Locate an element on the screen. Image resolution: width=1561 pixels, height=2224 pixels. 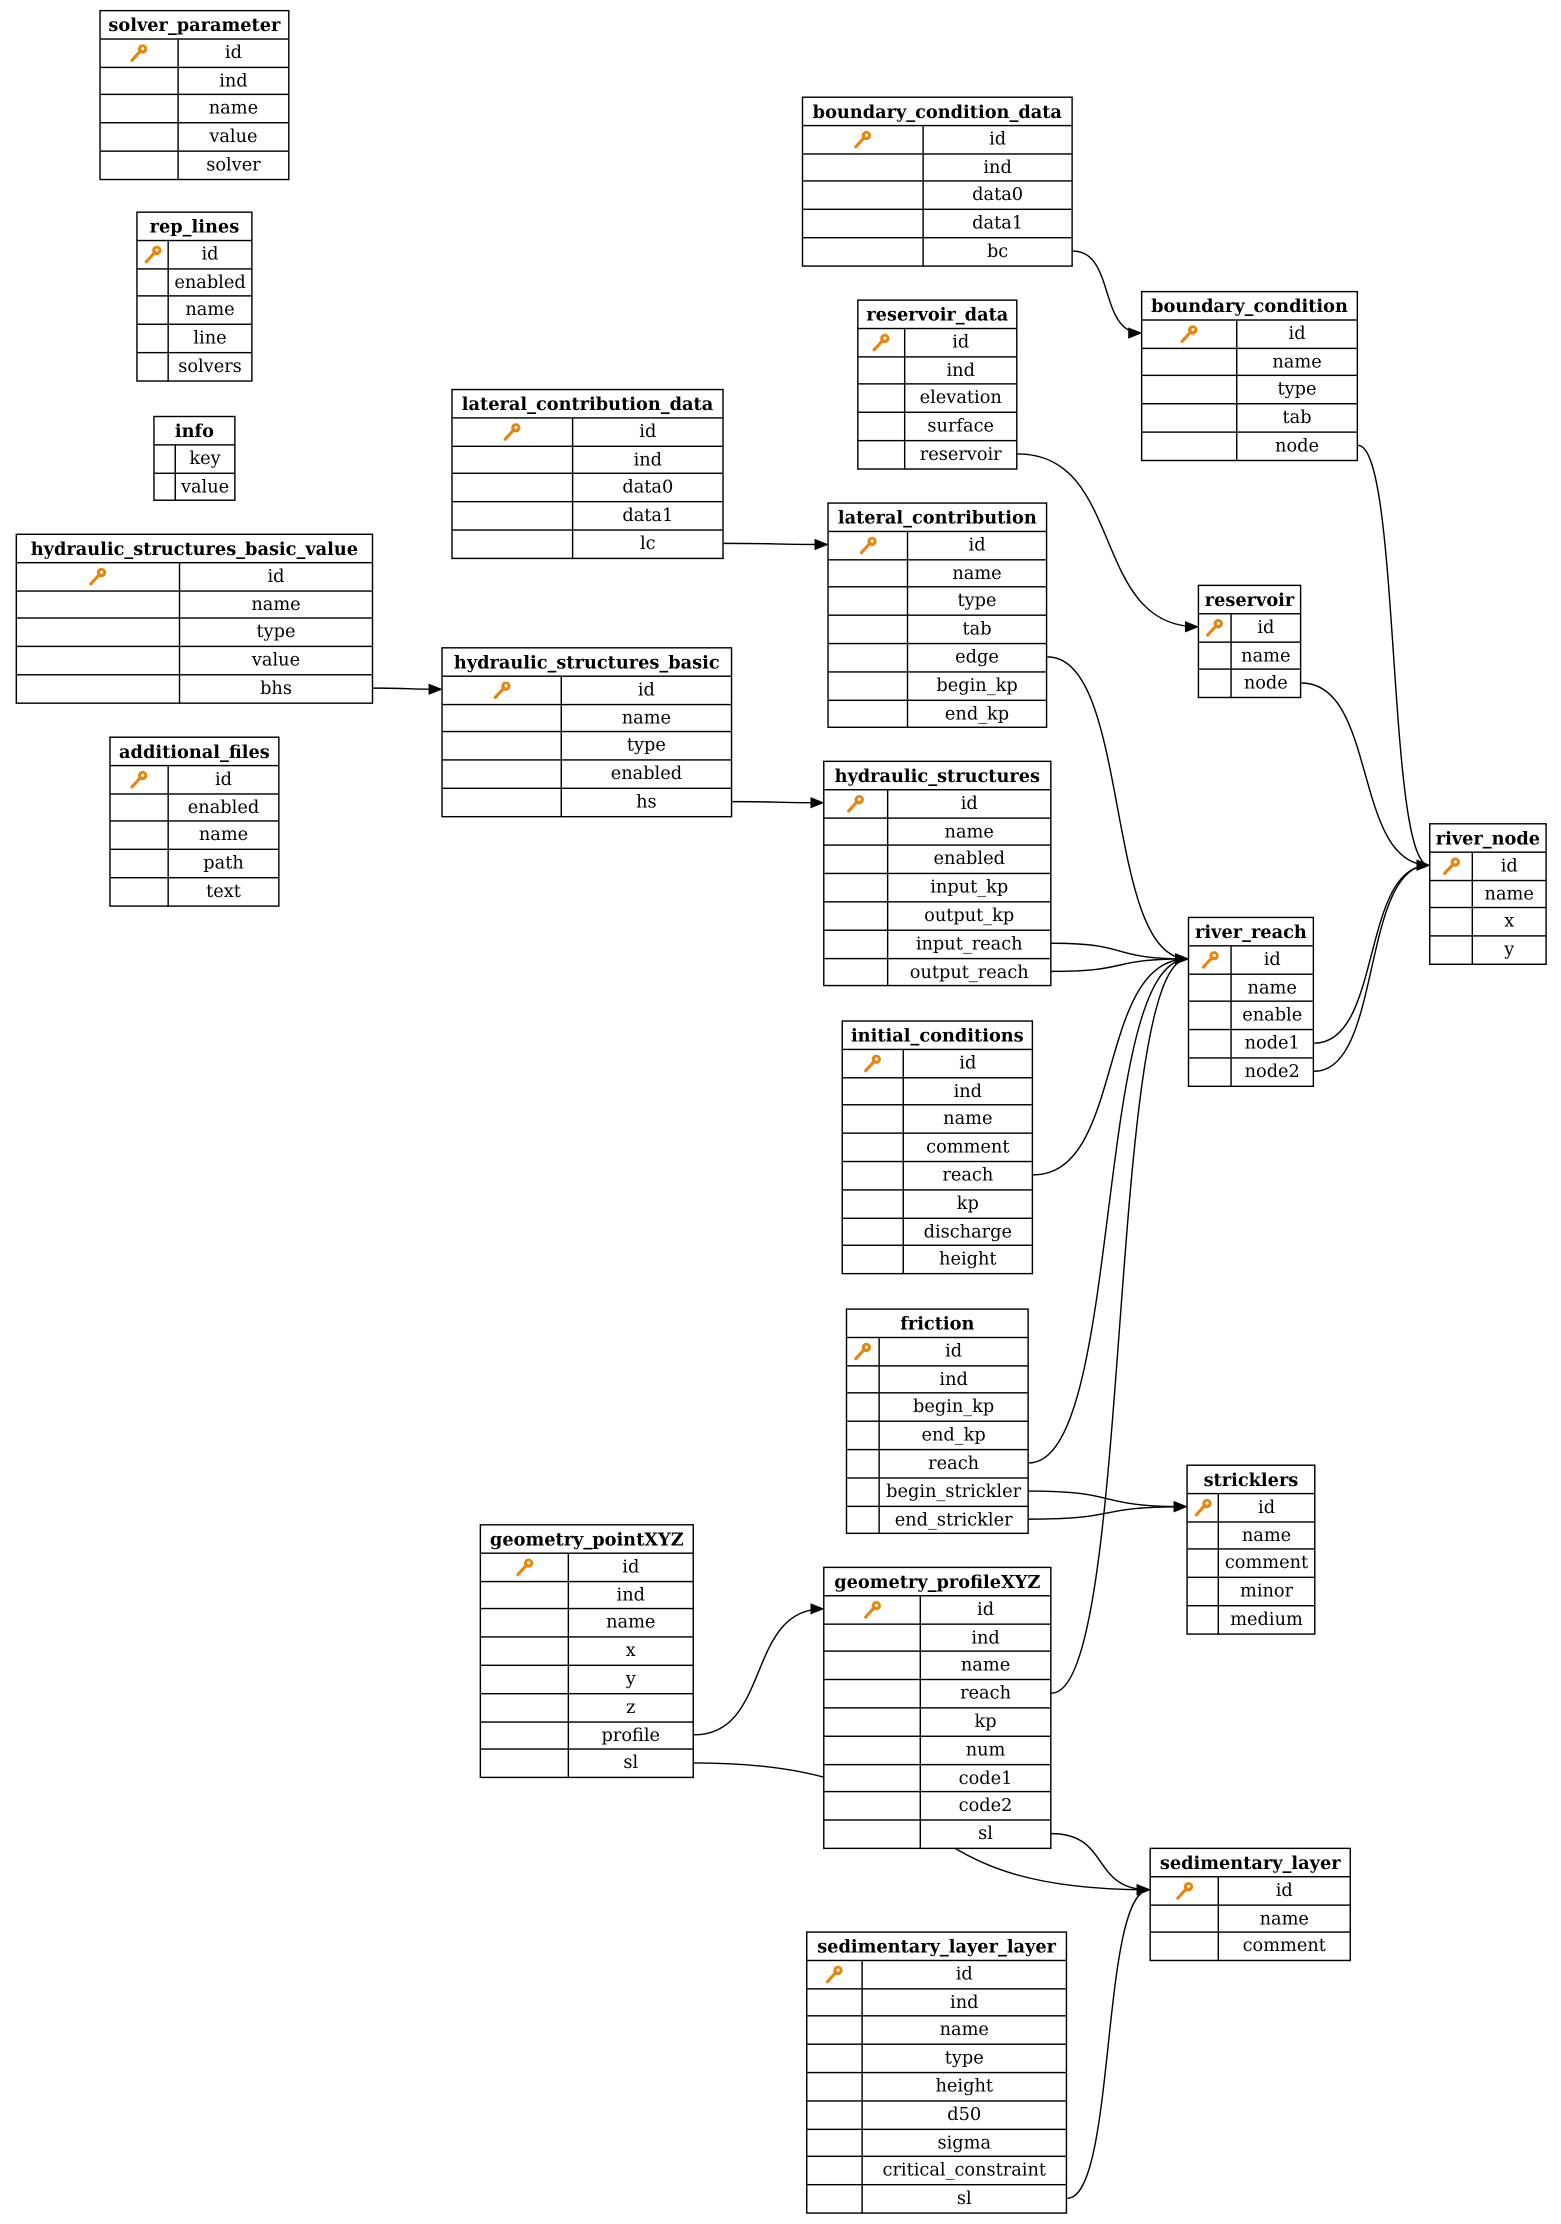
table-column-row: comment is located at coordinates (1251, 1564).